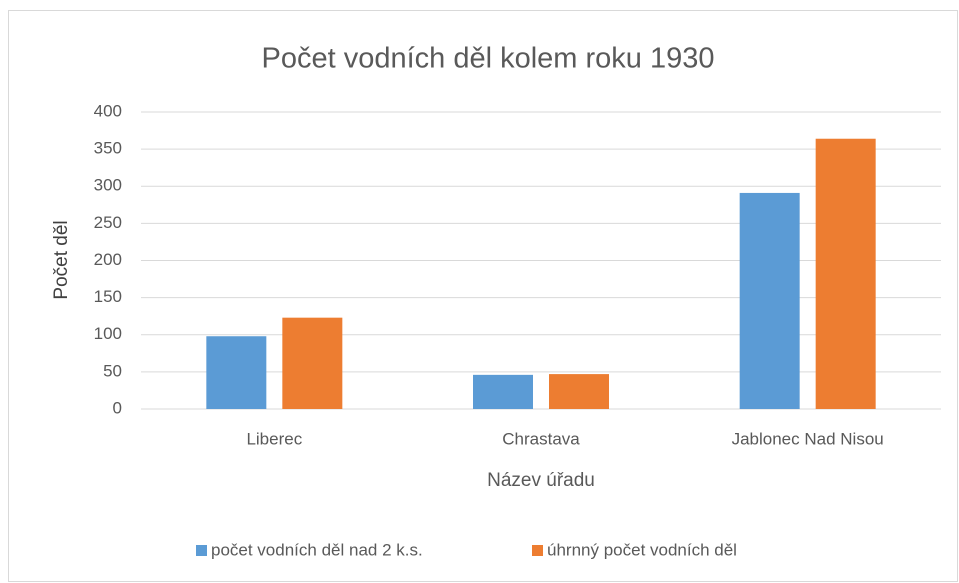 This screenshot has width=959, height=583. Describe the element at coordinates (108, 296) in the screenshot. I see `y-tick-label: 150` at that location.